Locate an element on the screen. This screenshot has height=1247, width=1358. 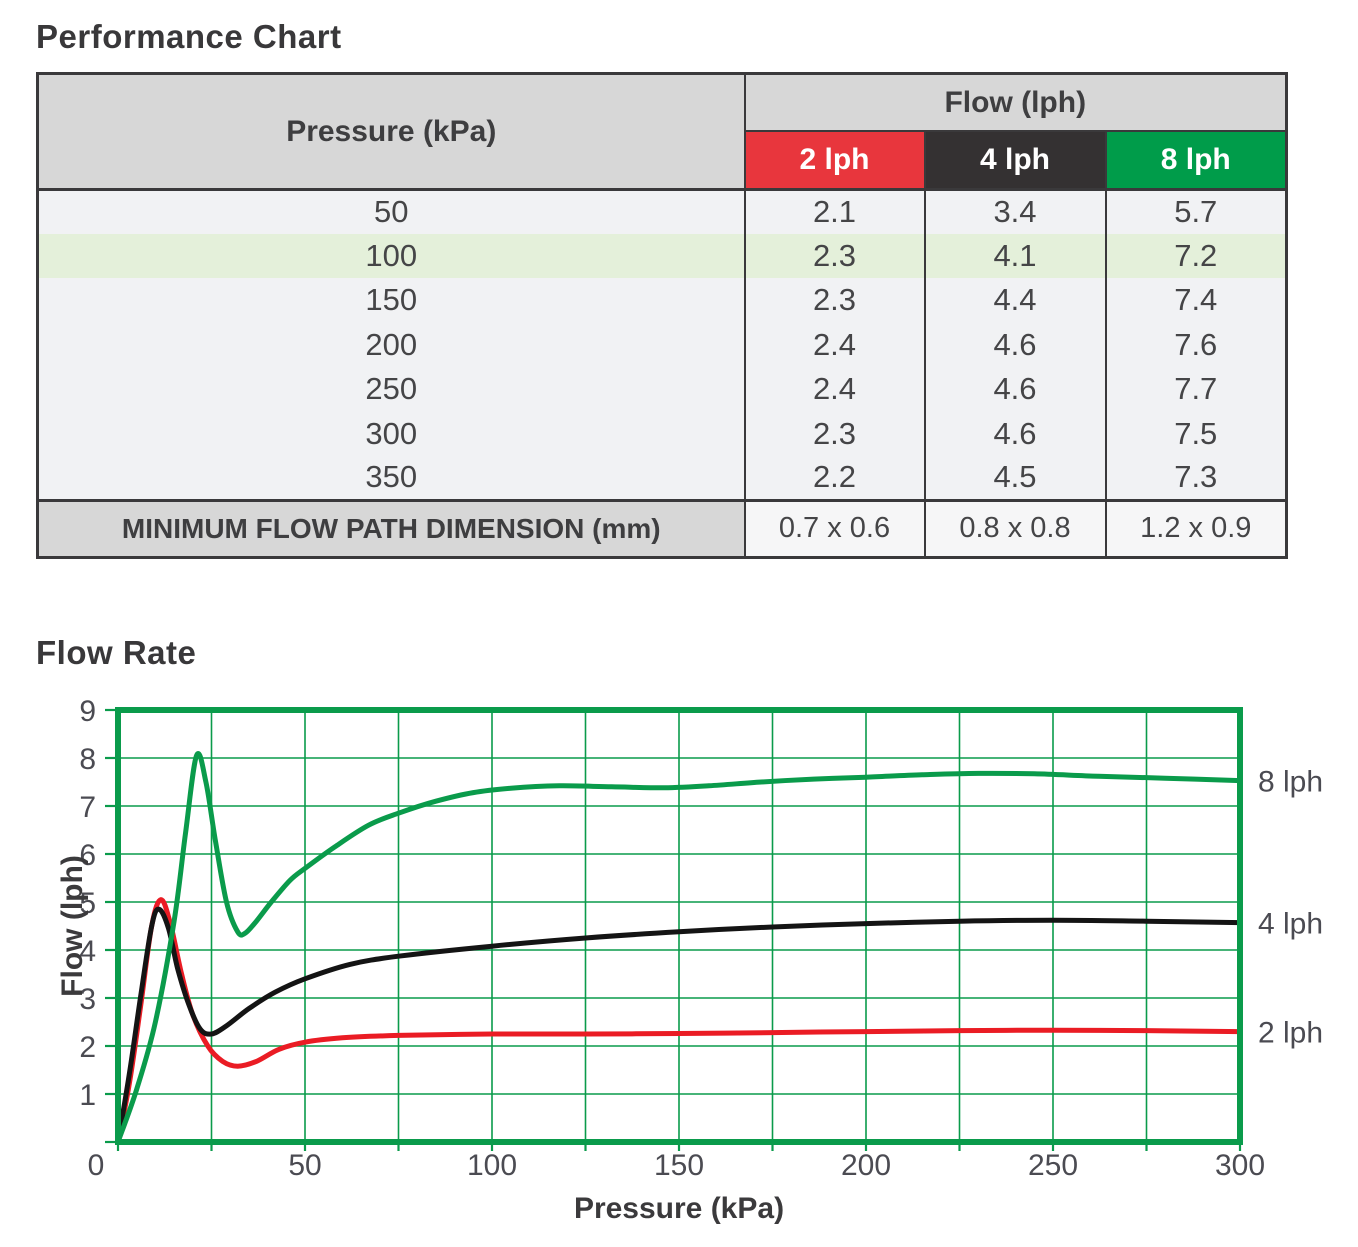
table-row: 300 2.3 4.6 7.5 is located at coordinates (662, 433).